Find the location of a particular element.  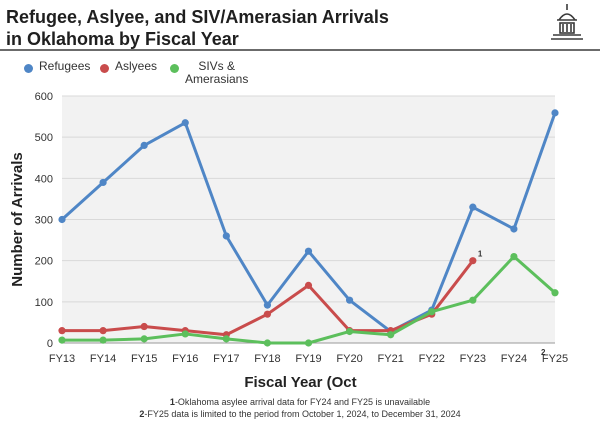

y-tick-label: 500 is located at coordinates (44, 138).